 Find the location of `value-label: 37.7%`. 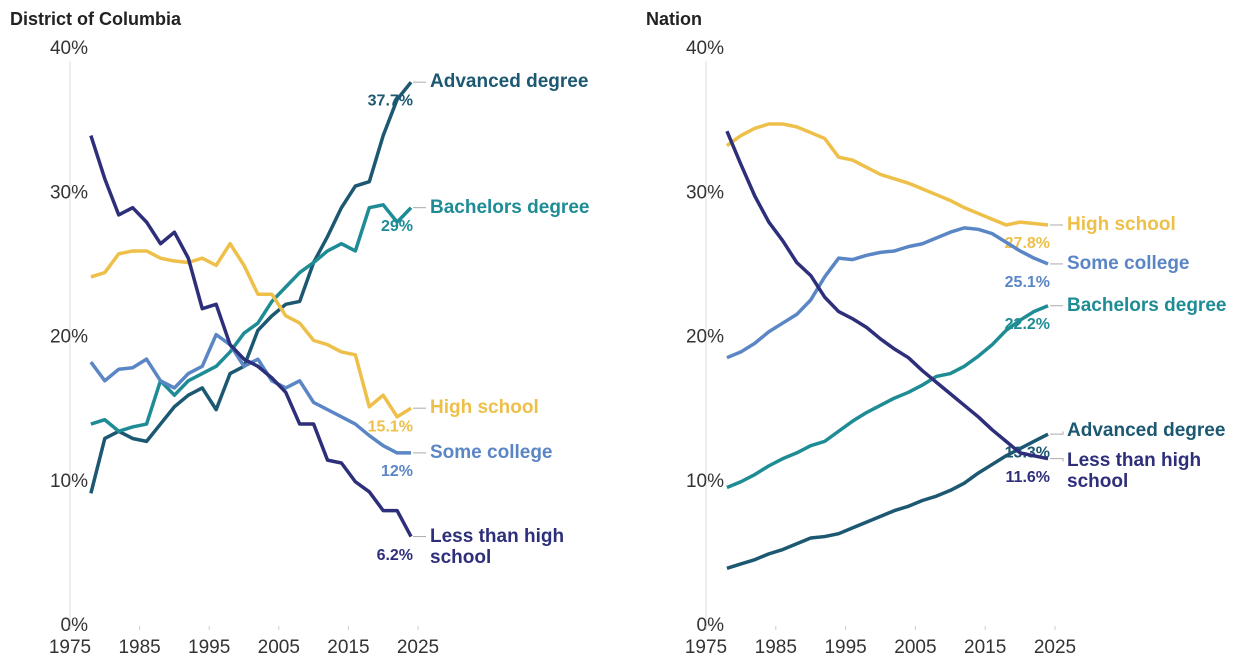

value-label: 37.7% is located at coordinates (390, 100).